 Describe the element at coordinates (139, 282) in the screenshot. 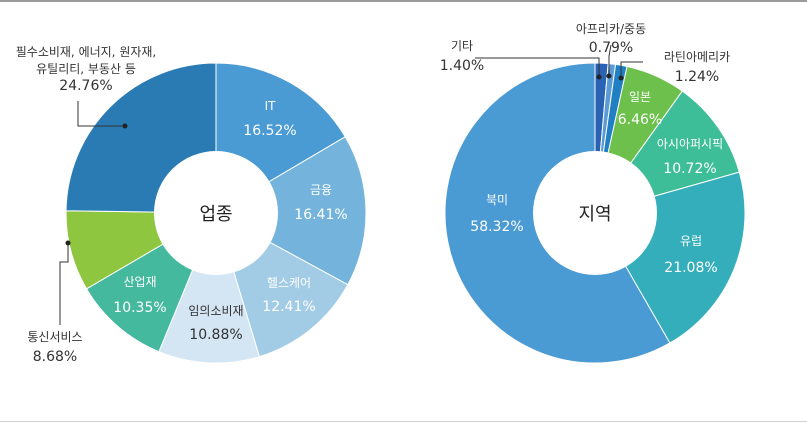

I see `slice-label: 산업재` at that location.